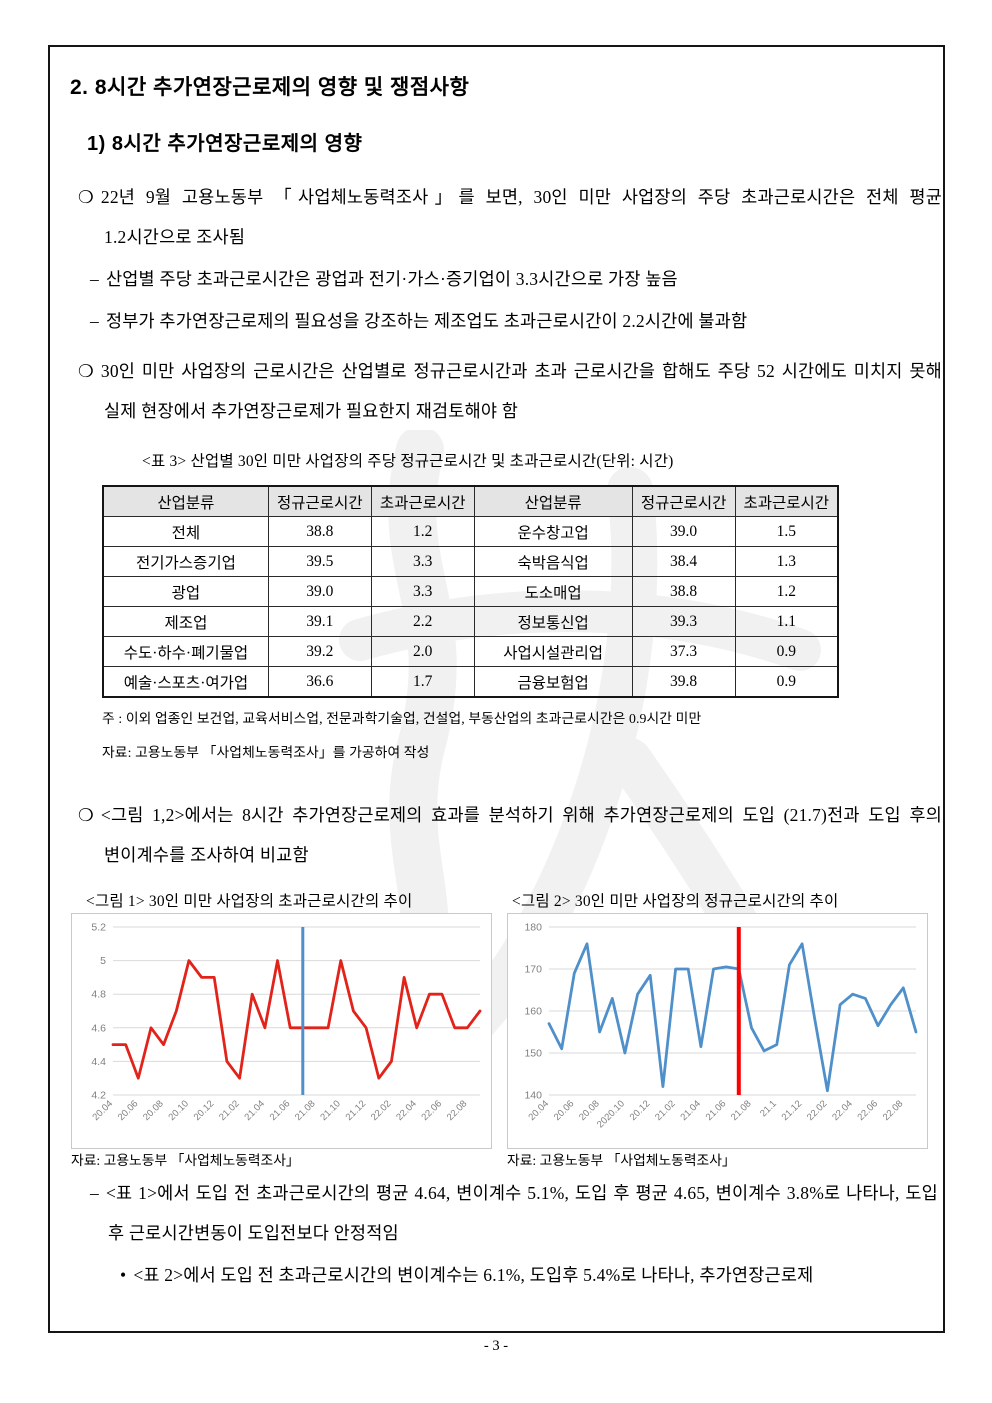  Describe the element at coordinates (319, 621) in the screenshot. I see `table-cell: 39.1` at that location.